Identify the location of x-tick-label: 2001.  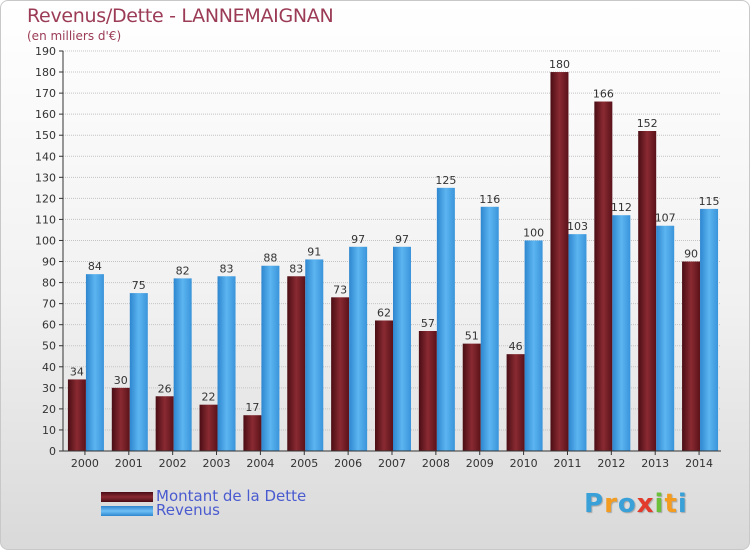
(129, 463).